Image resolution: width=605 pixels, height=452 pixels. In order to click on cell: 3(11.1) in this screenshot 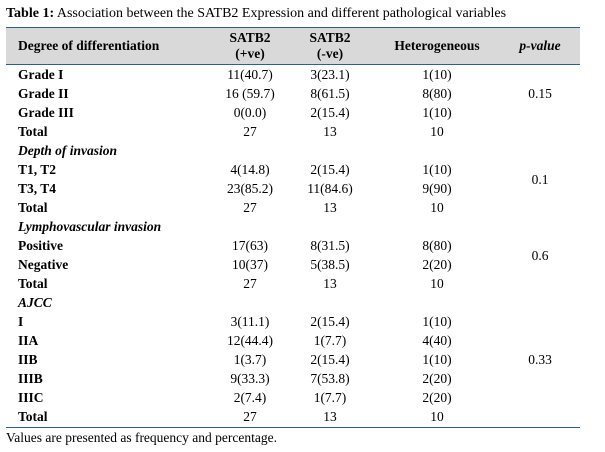, I will do `click(250, 321)`.